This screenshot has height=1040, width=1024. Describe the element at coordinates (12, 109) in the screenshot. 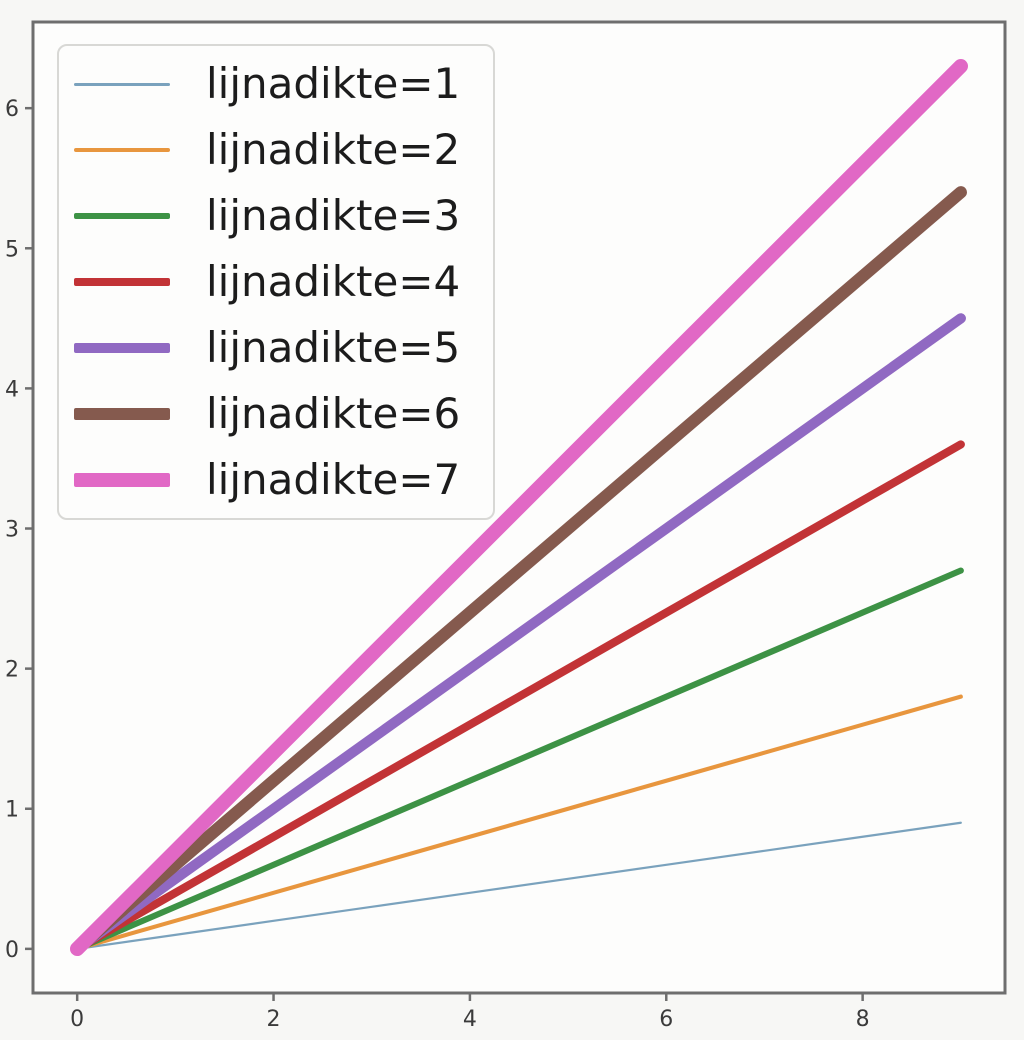

I see `y-tick-label: 6` at that location.